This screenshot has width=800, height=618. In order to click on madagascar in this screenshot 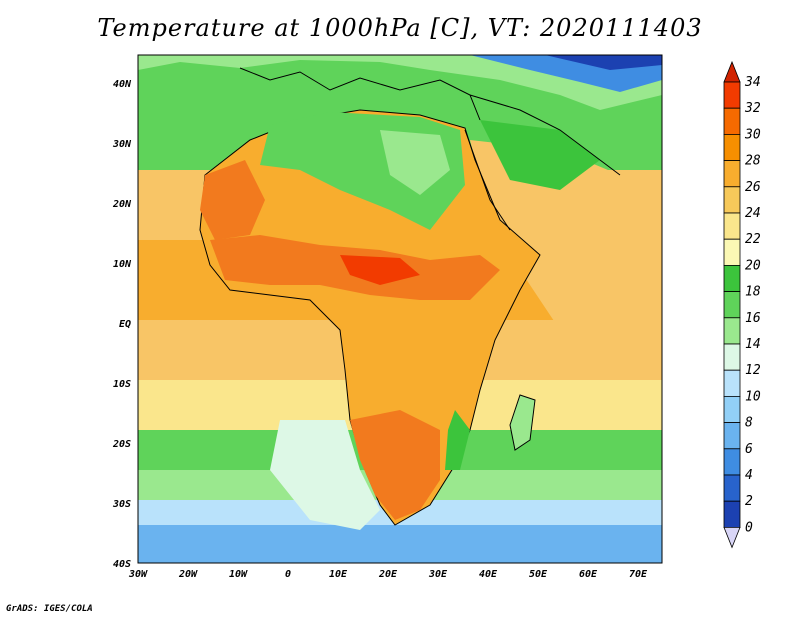, I will do `click(522, 422)`.